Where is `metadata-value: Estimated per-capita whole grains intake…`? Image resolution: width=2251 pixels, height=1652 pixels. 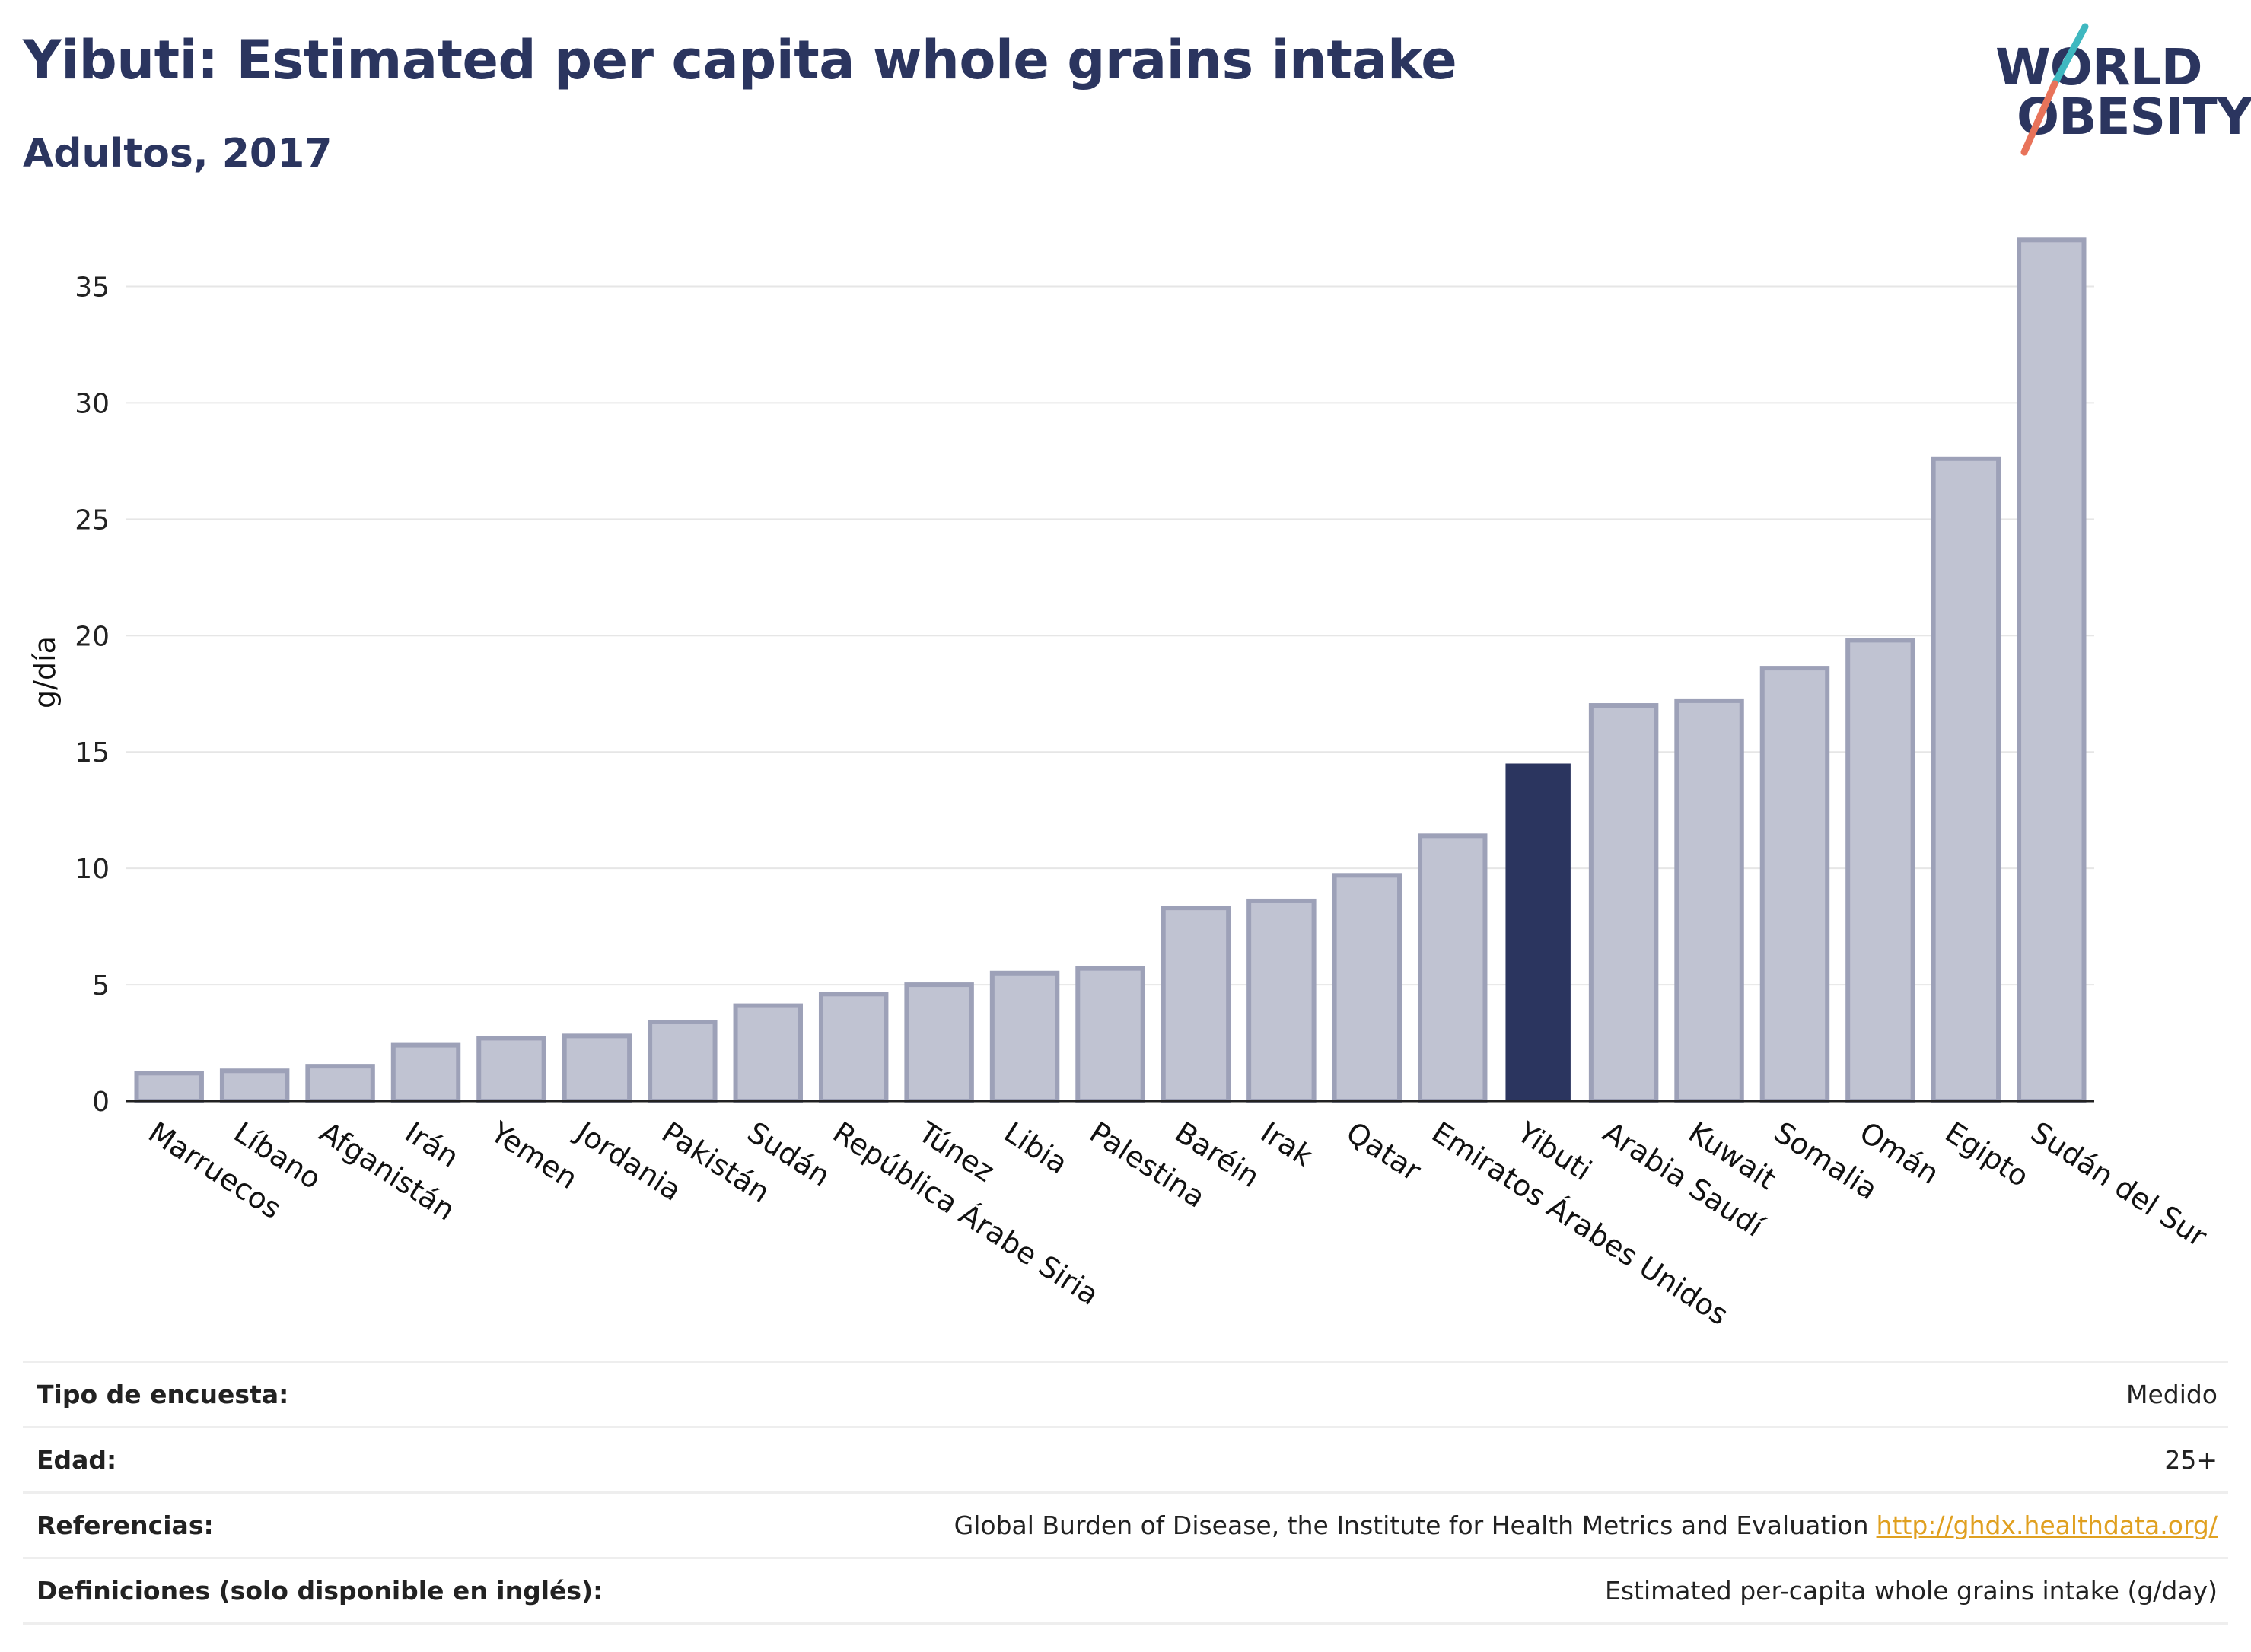 metadata-value: Estimated per-capita whole grains intake… is located at coordinates (1911, 1591).